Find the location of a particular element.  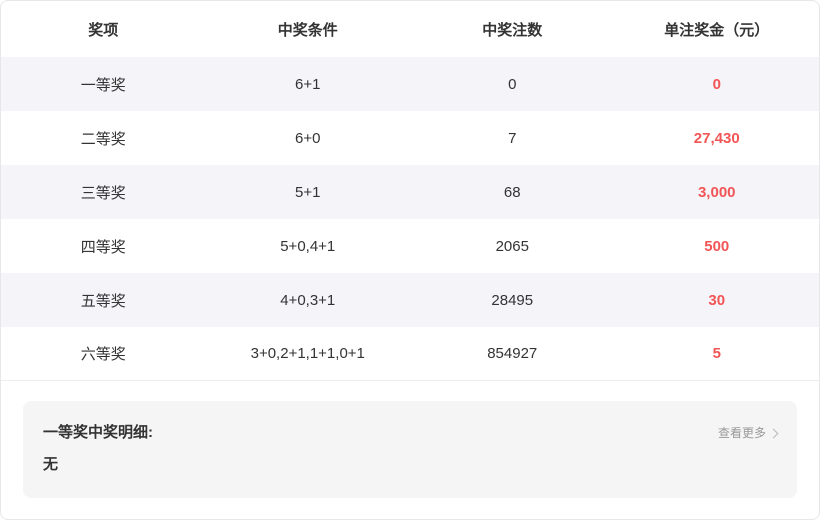

winner-count: 2065 is located at coordinates (512, 246).